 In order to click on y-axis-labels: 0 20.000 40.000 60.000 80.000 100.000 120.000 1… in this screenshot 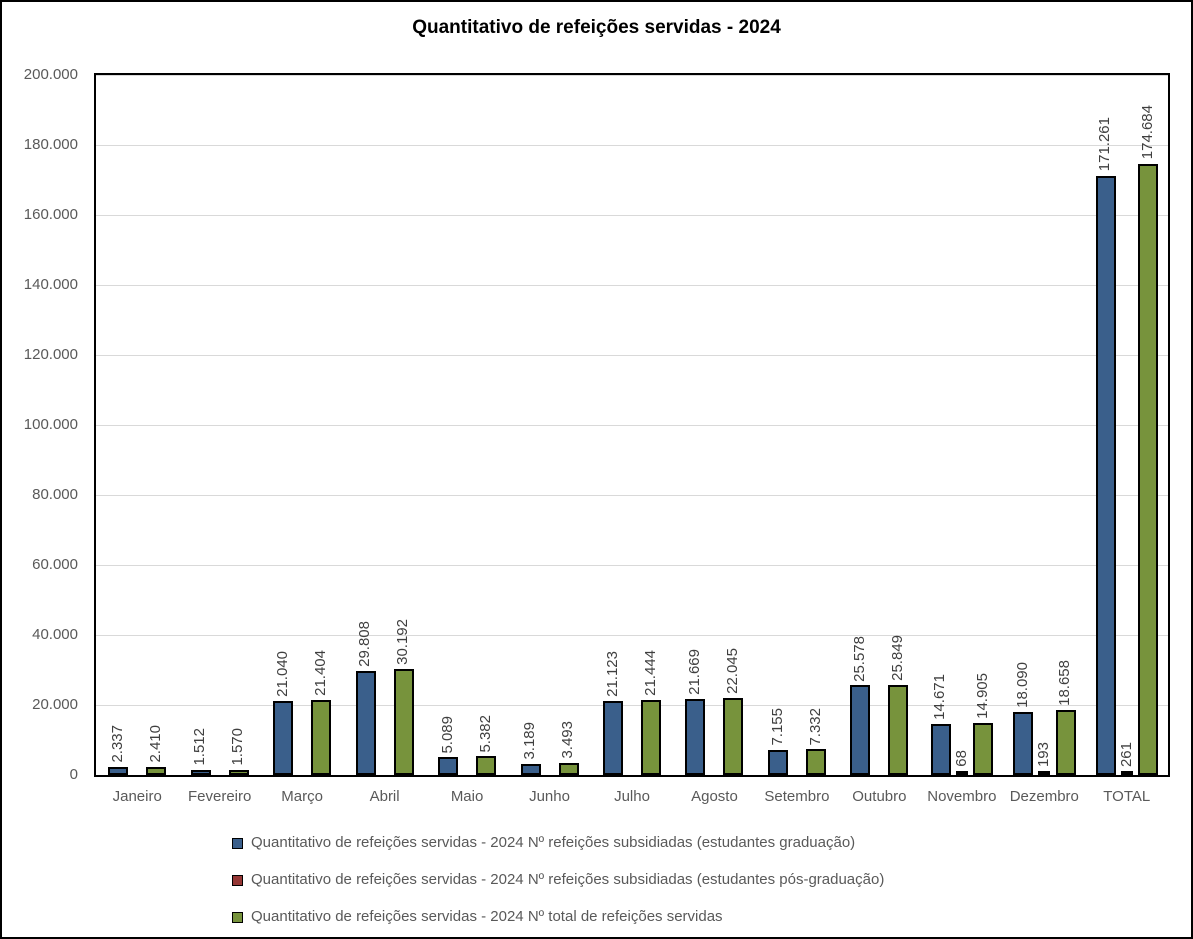, I will do `click(43, 424)`.